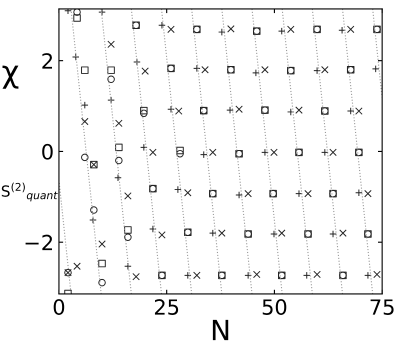  Describe the element at coordinates (59, 307) in the screenshot. I see `x-tick-label: 0` at that location.